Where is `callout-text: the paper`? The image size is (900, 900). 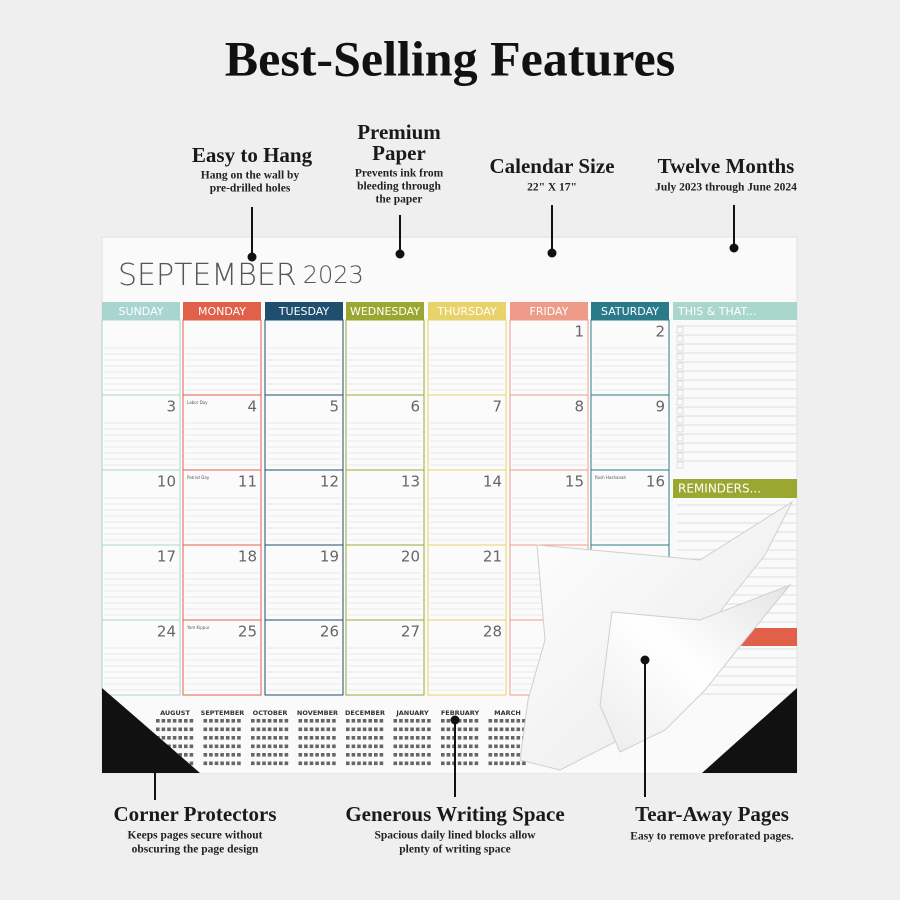 callout-text: the paper is located at coordinates (399, 200).